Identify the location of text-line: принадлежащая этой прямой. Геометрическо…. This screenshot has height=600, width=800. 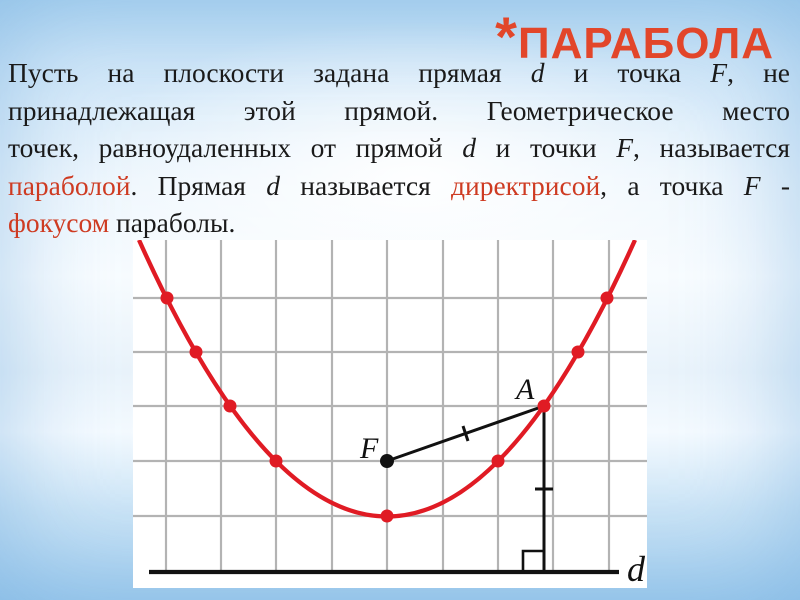
(399, 111).